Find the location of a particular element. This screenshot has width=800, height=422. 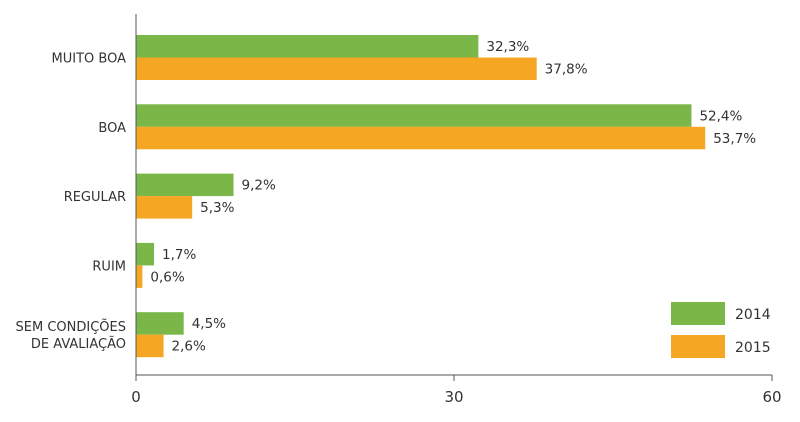

category-label-4-line-0: SEM CONDIÇÕES is located at coordinates (71, 327).